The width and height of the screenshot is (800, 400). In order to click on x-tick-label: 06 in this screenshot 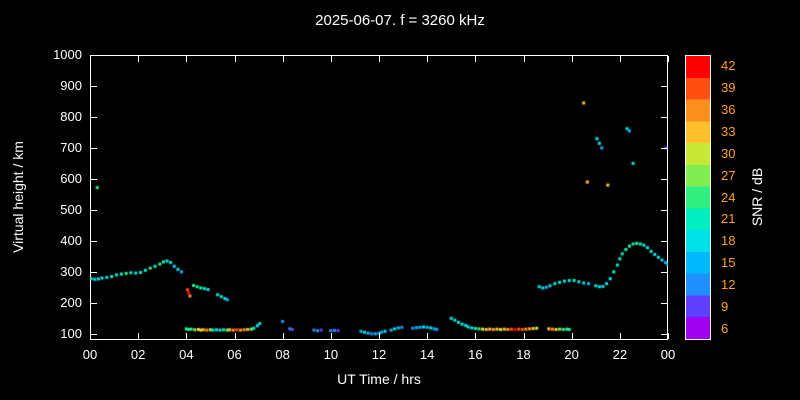, I will do `click(234, 354)`.